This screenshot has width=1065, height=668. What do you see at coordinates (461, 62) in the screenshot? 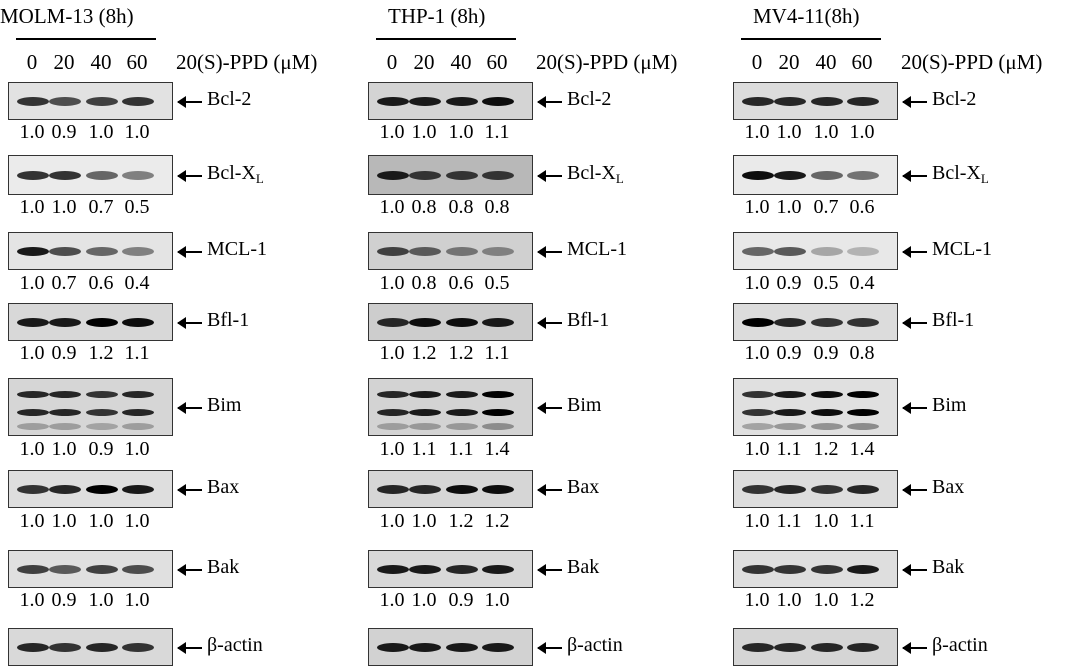
I see `concentration-label: 40` at bounding box center [461, 62].